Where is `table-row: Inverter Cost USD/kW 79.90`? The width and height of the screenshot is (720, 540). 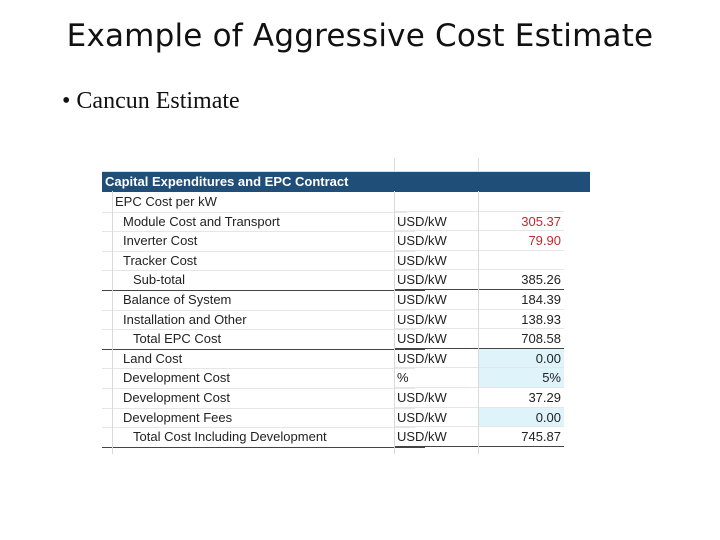
table-row: Inverter Cost USD/kW 79.90 is located at coordinates (346, 241).